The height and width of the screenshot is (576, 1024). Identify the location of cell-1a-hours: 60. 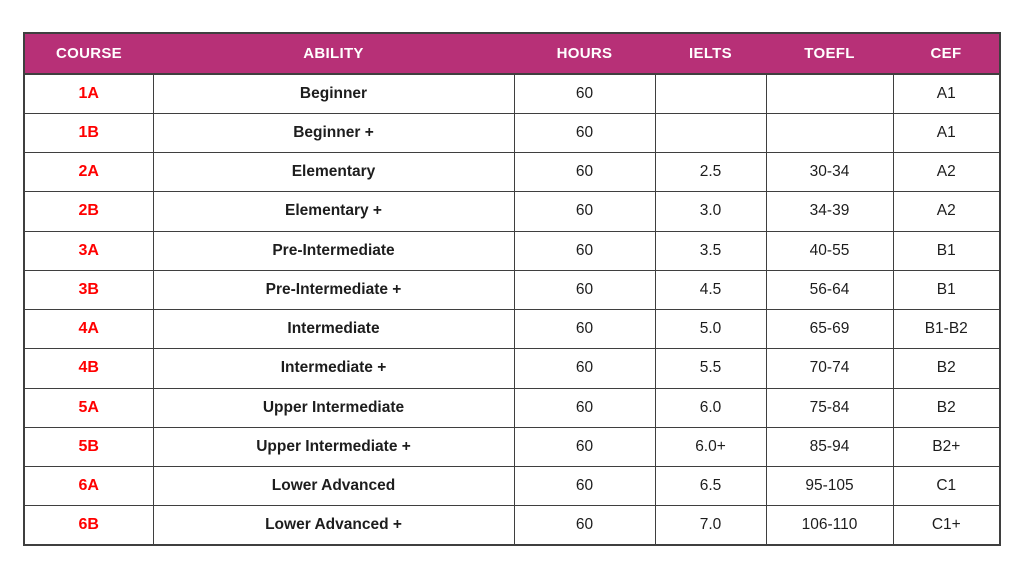
(584, 93).